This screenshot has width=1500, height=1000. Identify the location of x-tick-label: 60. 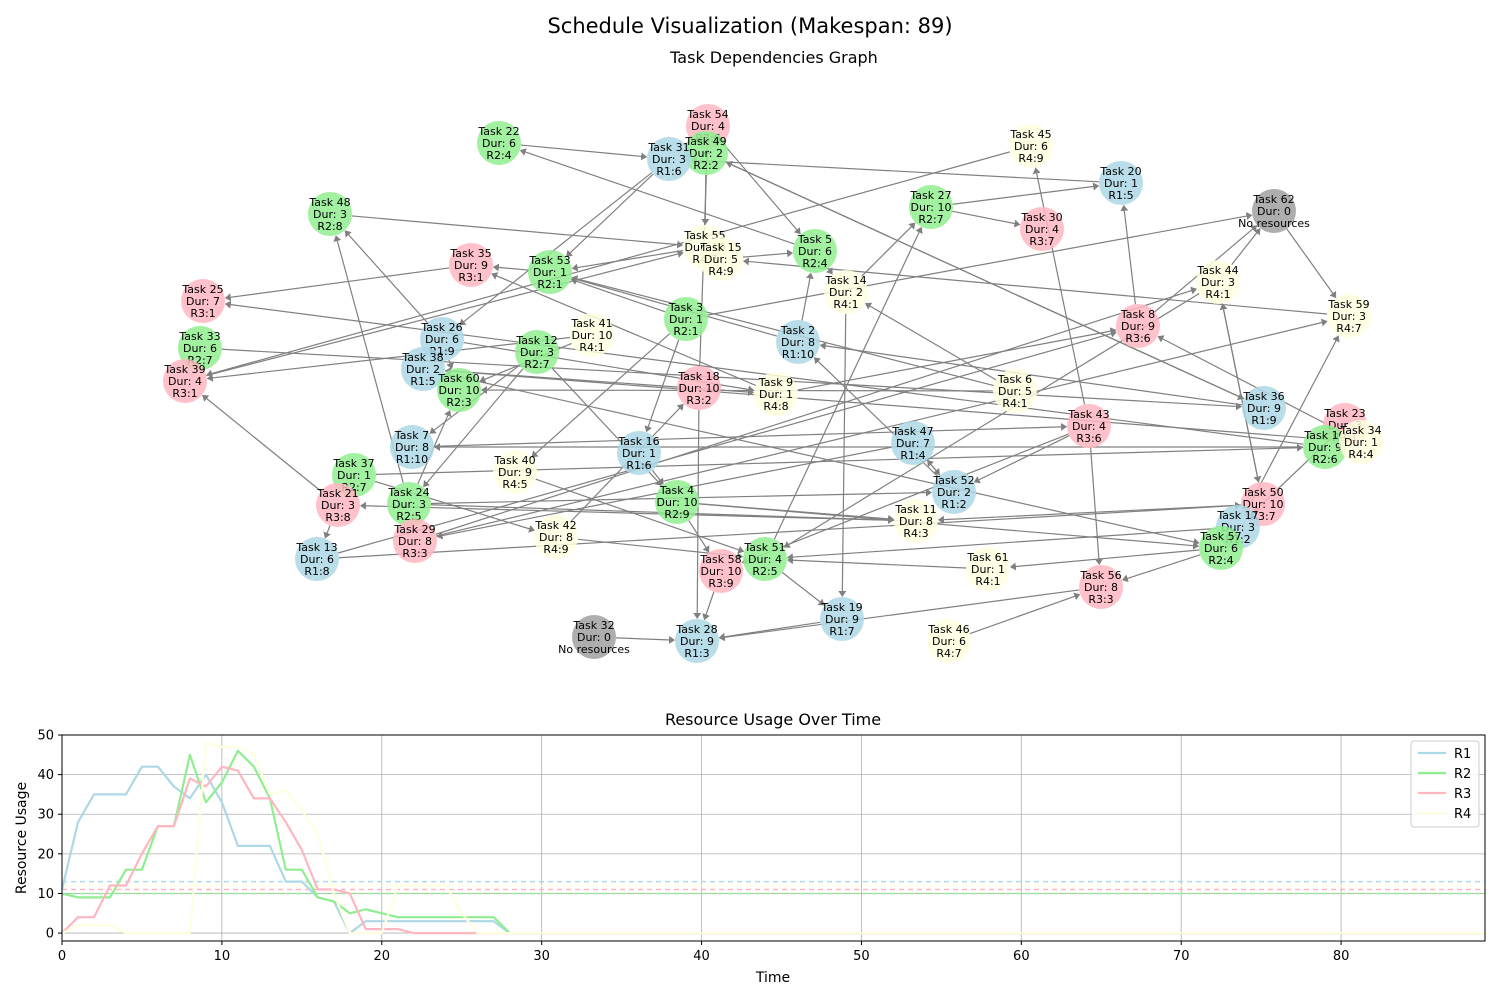
(1021, 956).